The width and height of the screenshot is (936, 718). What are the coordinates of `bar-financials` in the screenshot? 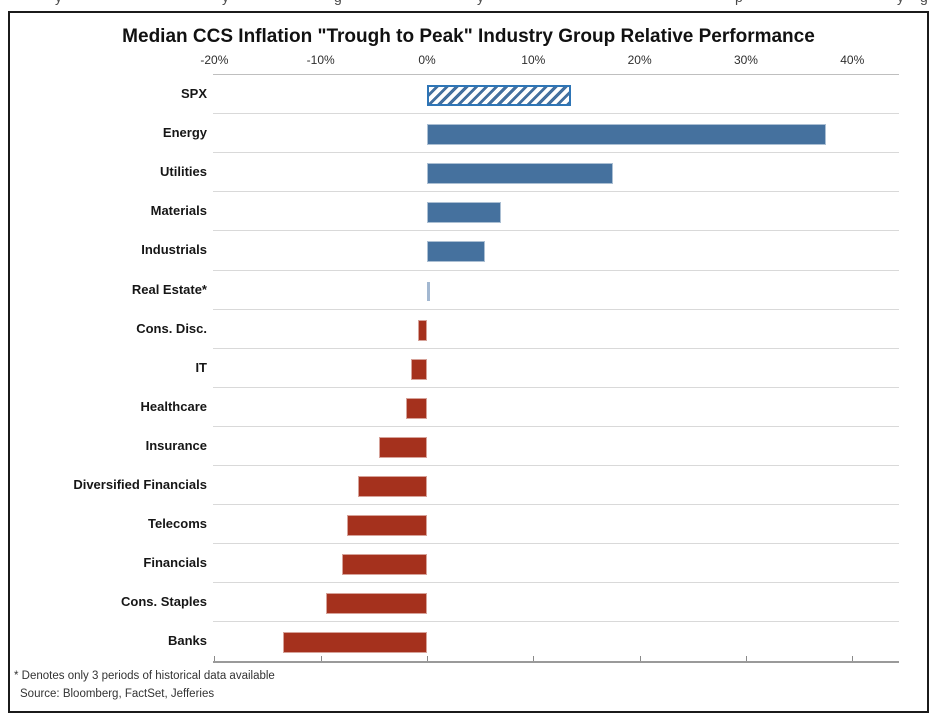 It's located at (384, 565).